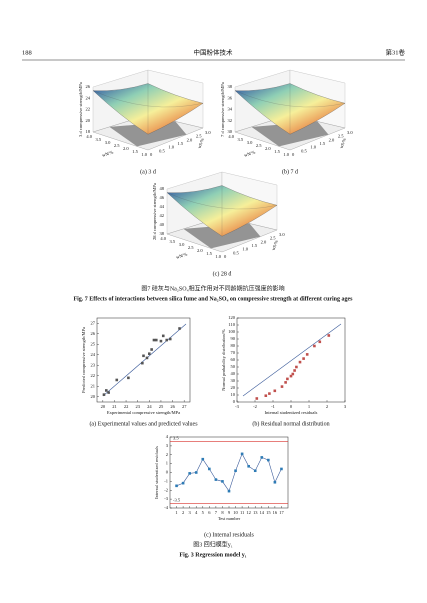 This screenshot has height=603, width=427. I want to click on panel-caption: (a) 3 d, so click(148, 171).